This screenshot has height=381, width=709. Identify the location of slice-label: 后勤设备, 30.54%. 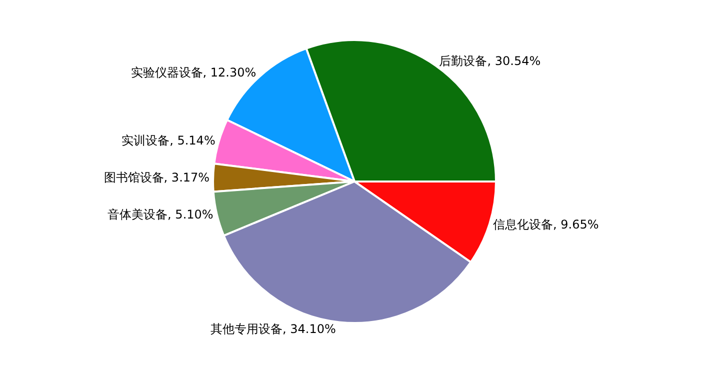
(490, 61).